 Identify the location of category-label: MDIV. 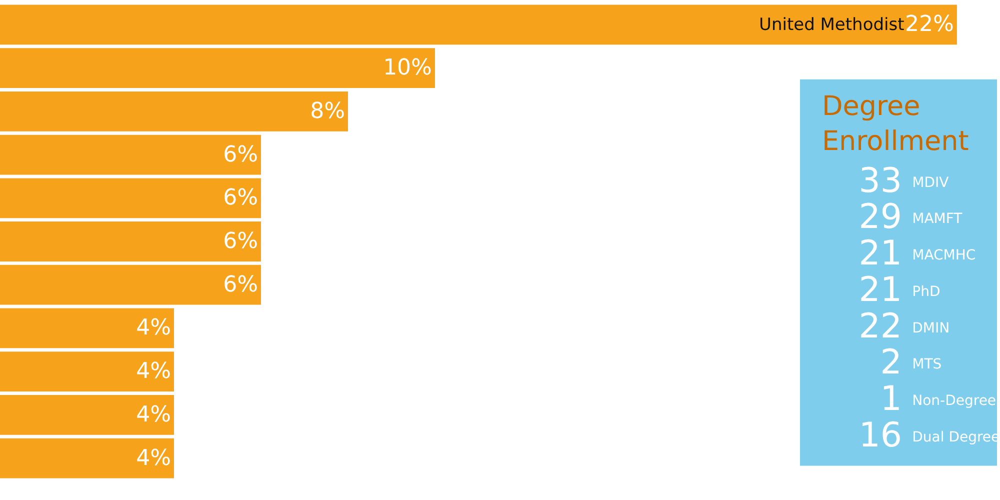
(931, 182).